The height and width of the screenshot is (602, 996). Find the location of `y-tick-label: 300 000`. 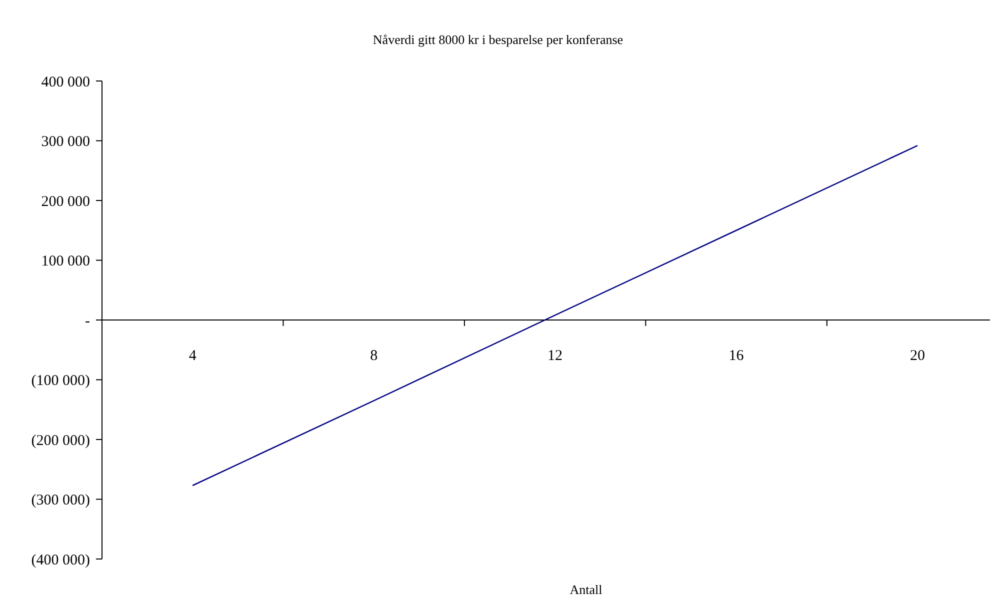

y-tick-label: 300 000 is located at coordinates (65, 142).